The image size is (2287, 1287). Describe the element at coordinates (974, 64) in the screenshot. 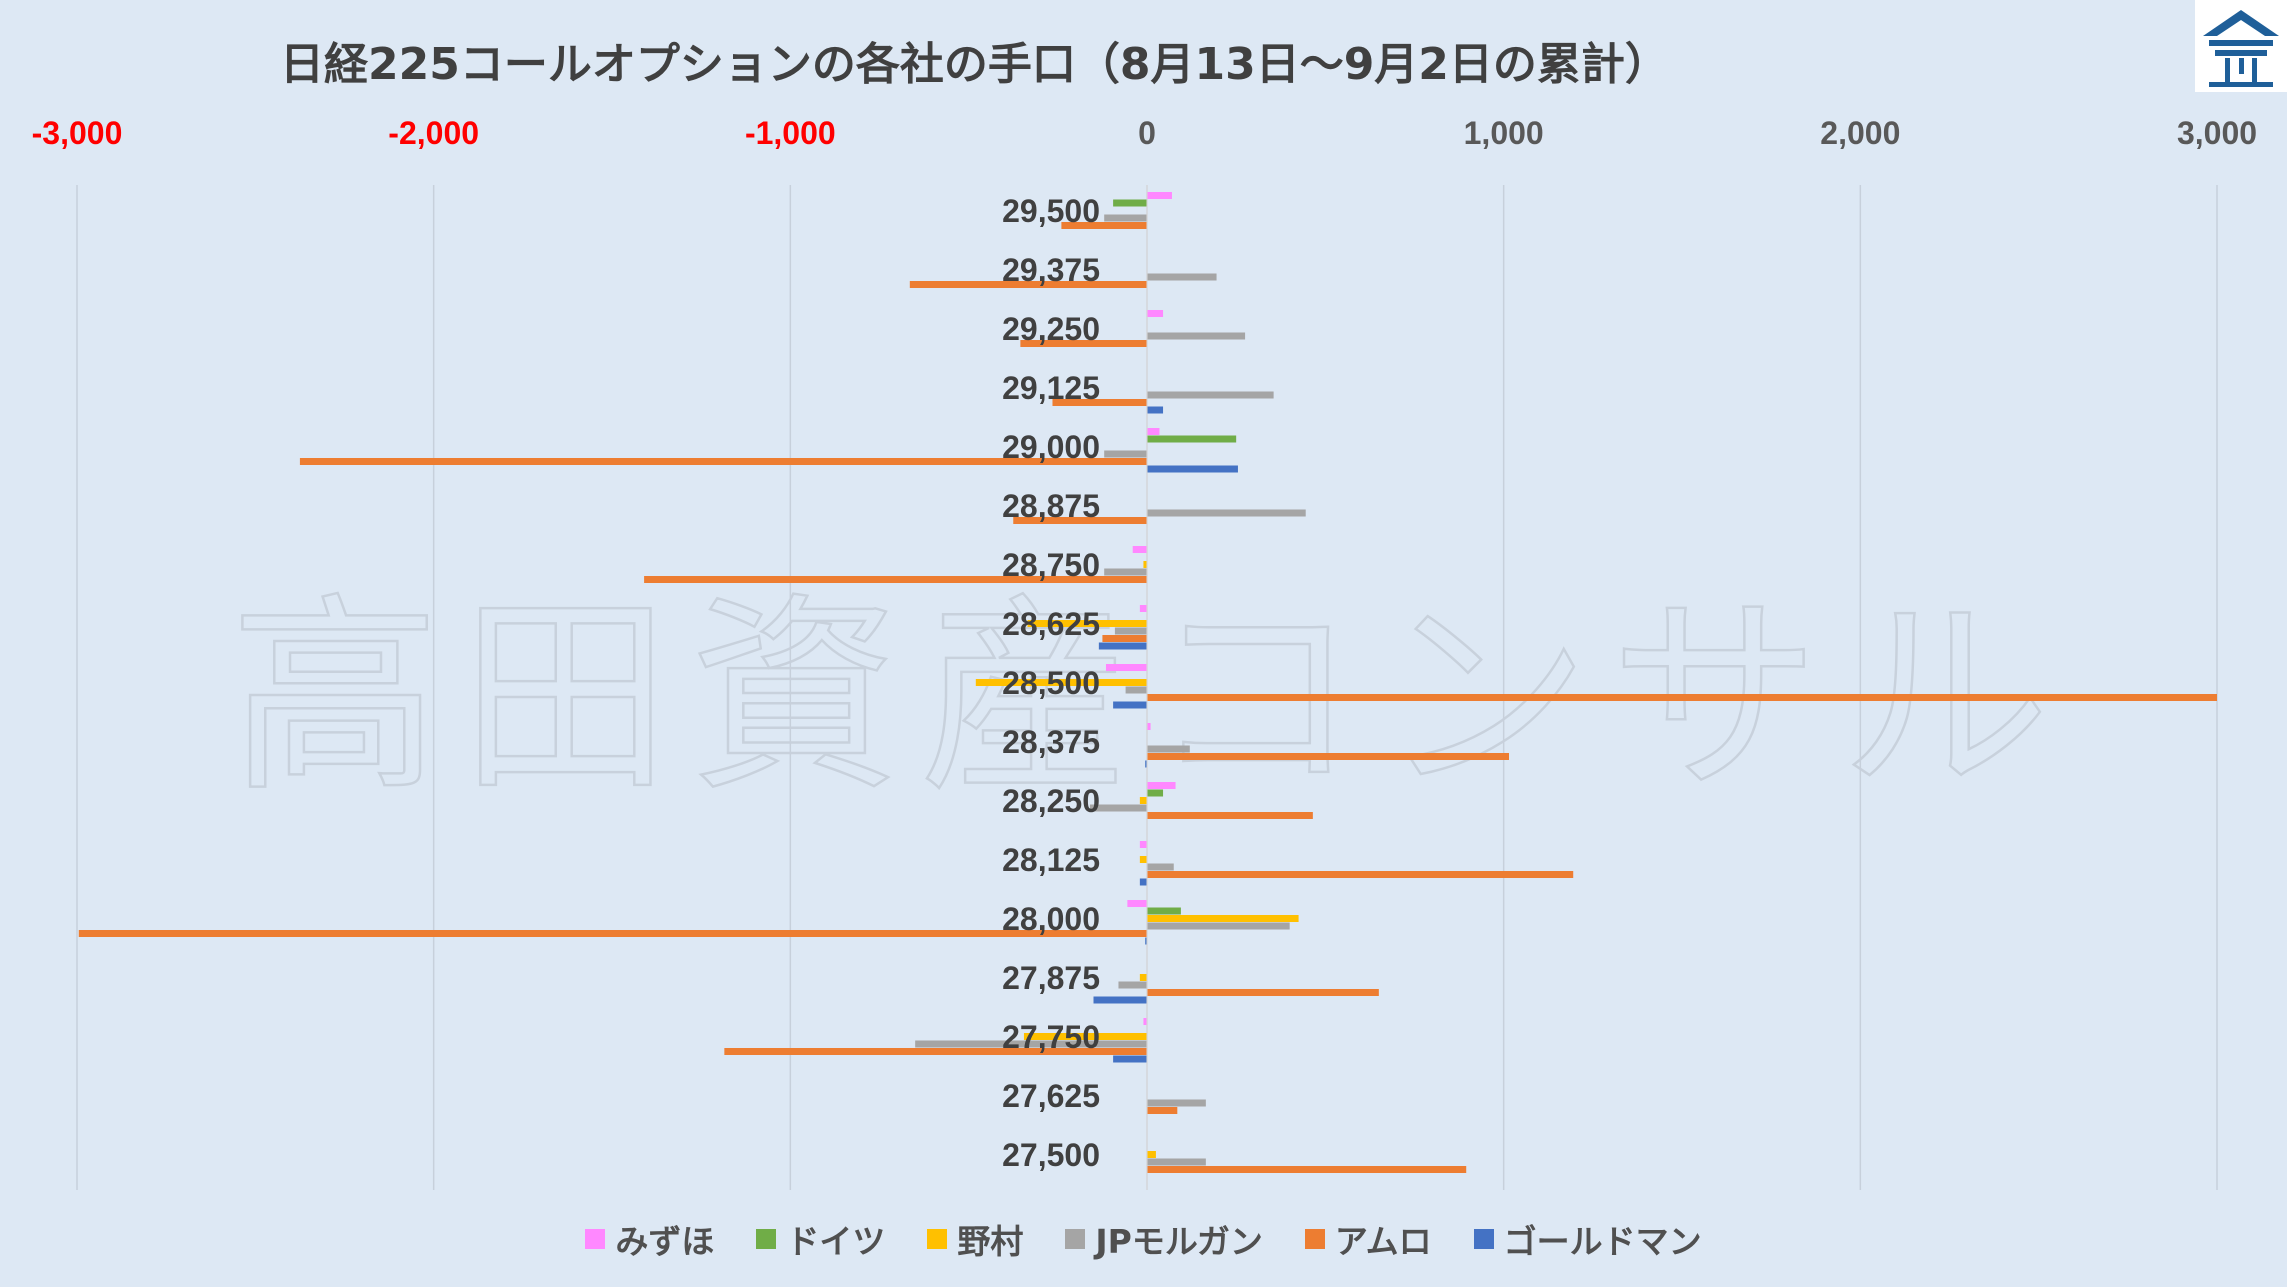

I see `chart-title: 日経225コールオプションの各社の手口（8月13日〜9月2日の累計）` at that location.